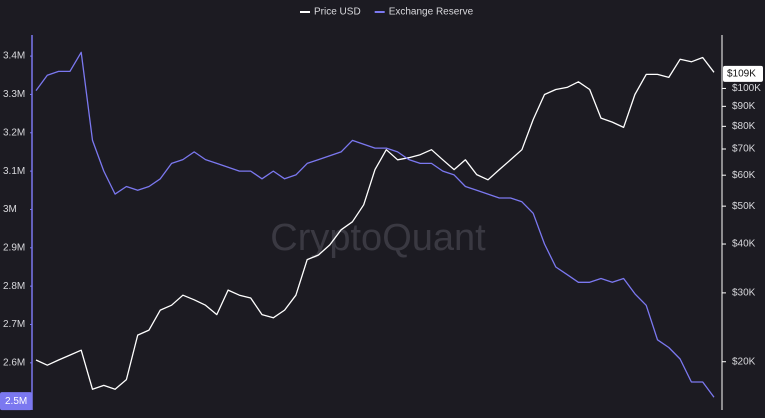 This screenshot has width=765, height=418. What do you see at coordinates (744, 206) in the screenshot?
I see `y2-tick-label: $50K` at bounding box center [744, 206].